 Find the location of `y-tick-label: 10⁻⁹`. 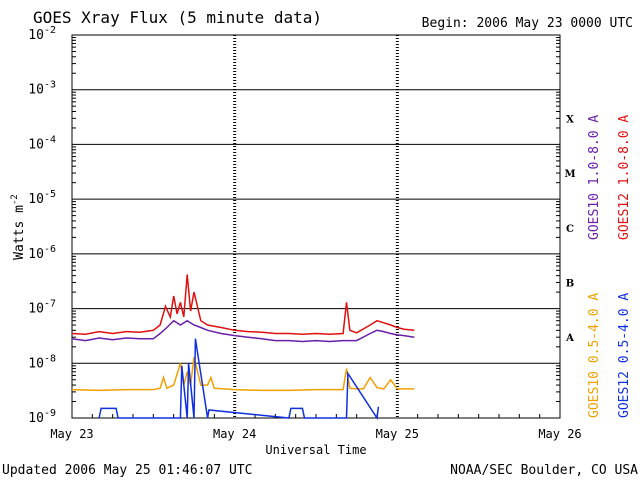

y-tick-label: 10⁻⁹ is located at coordinates (42, 417).